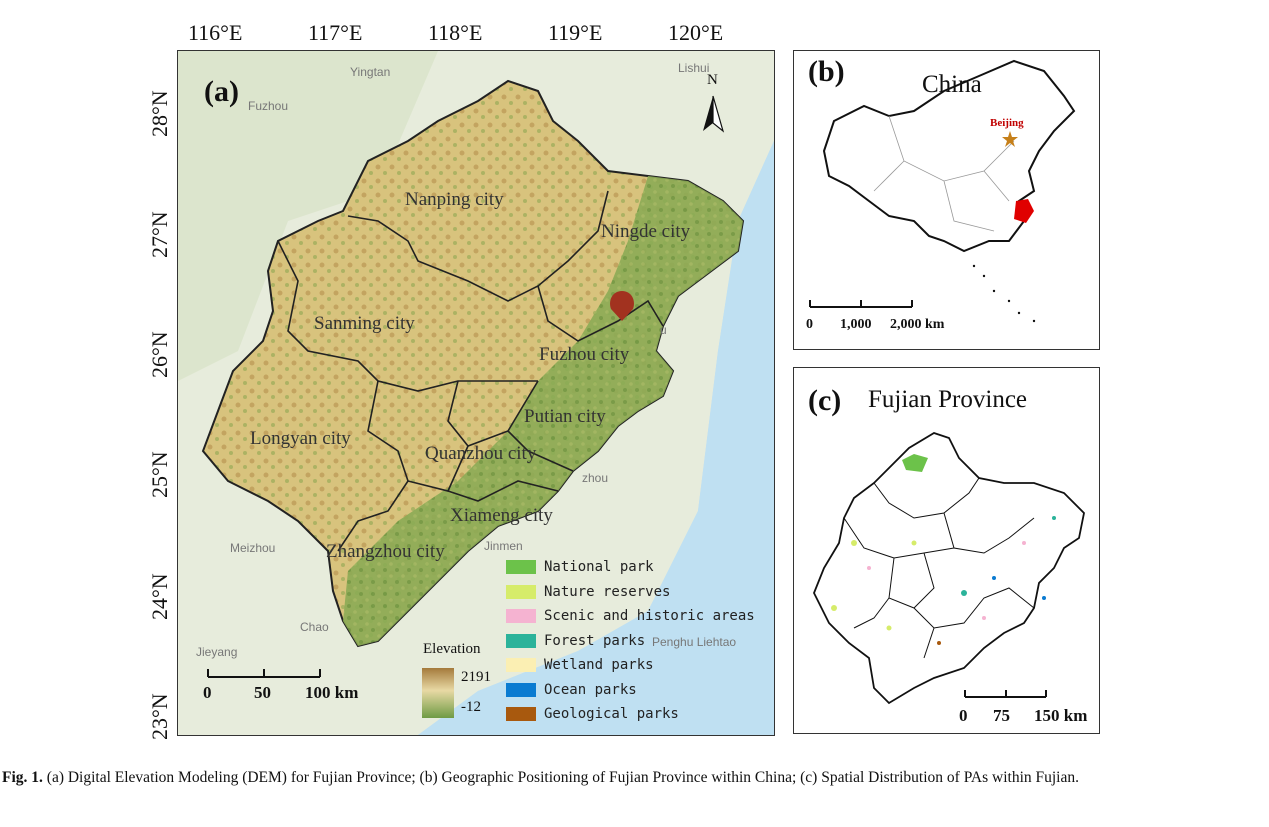 The width and height of the screenshot is (1269, 827). I want to click on legend-item: National park, so click(580, 567).